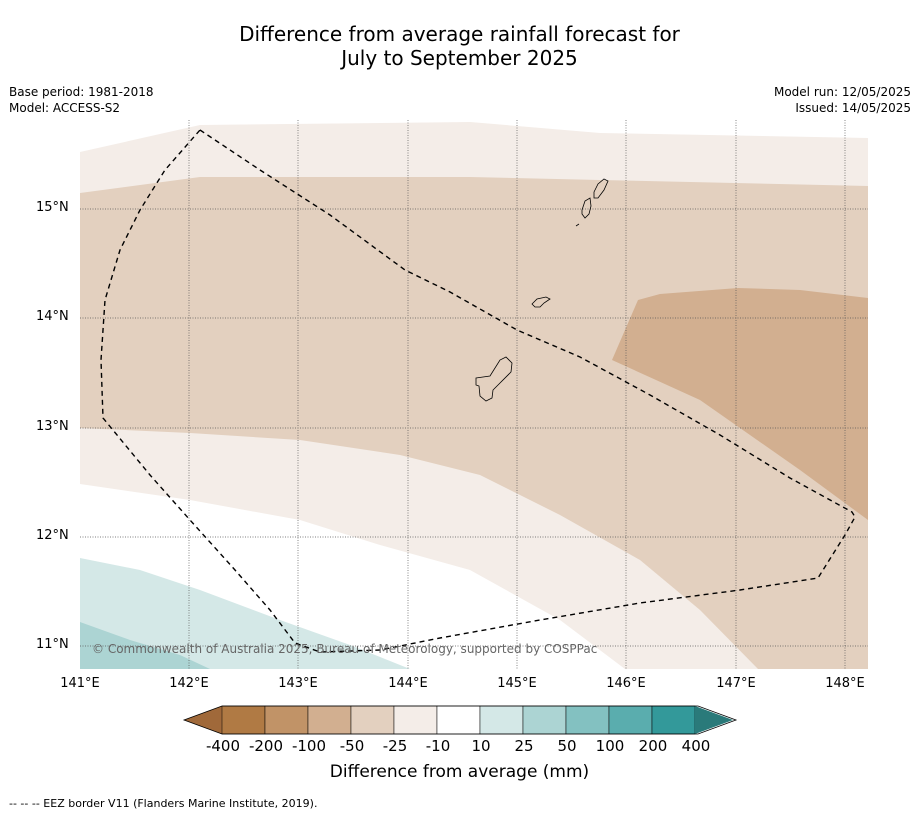 This screenshot has height=816, width=919. Describe the element at coordinates (524, 746) in the screenshot. I see `cb-label-8: 25` at that location.